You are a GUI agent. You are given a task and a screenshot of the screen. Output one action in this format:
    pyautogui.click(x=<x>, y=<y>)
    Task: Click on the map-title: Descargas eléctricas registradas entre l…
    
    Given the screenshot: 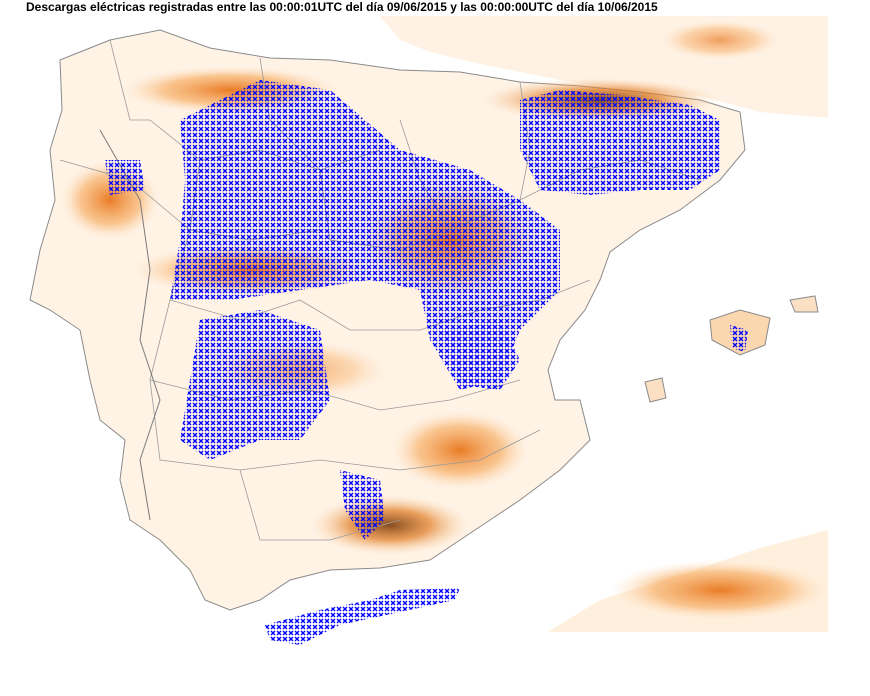 What is the action you would take?
    pyautogui.click(x=342, y=7)
    